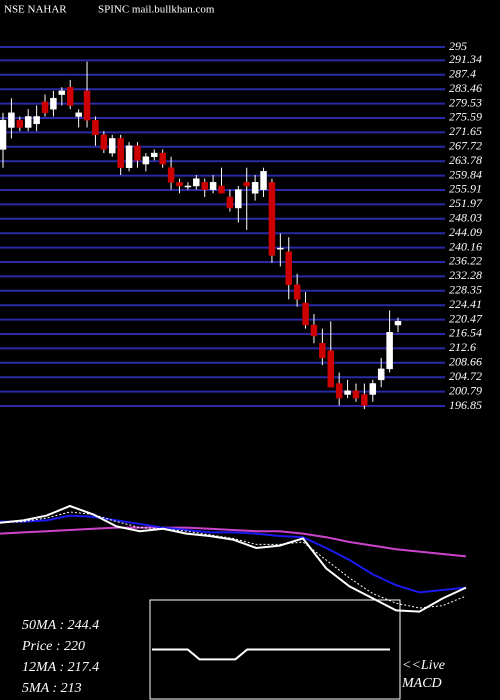  I want to click on y-tick-label: 228.35, so click(465, 290).